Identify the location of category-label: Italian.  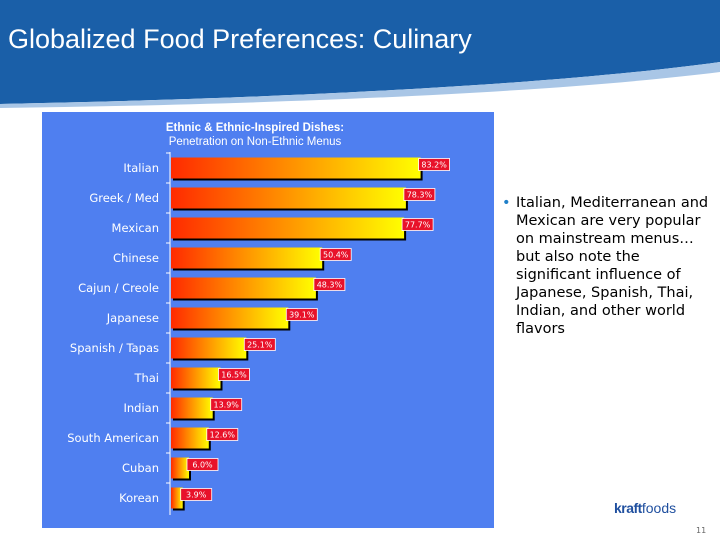
(141, 168).